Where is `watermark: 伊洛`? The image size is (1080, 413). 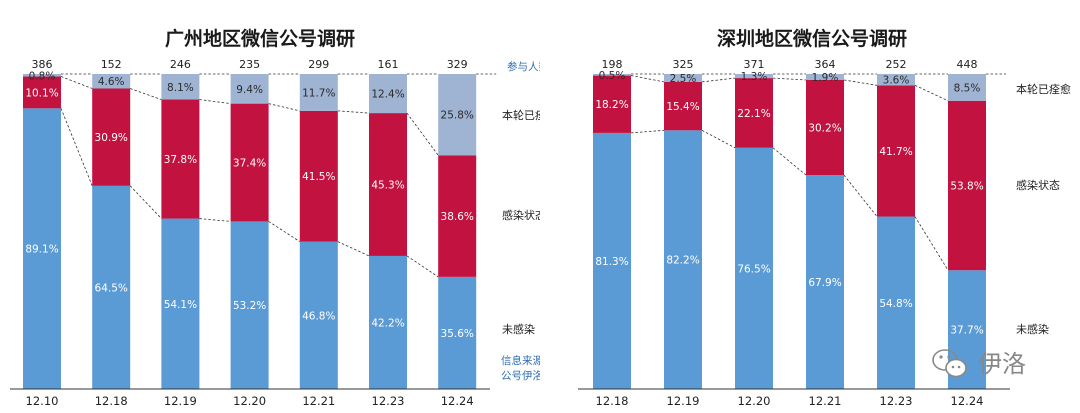
watermark: 伊洛 is located at coordinates (995, 362).